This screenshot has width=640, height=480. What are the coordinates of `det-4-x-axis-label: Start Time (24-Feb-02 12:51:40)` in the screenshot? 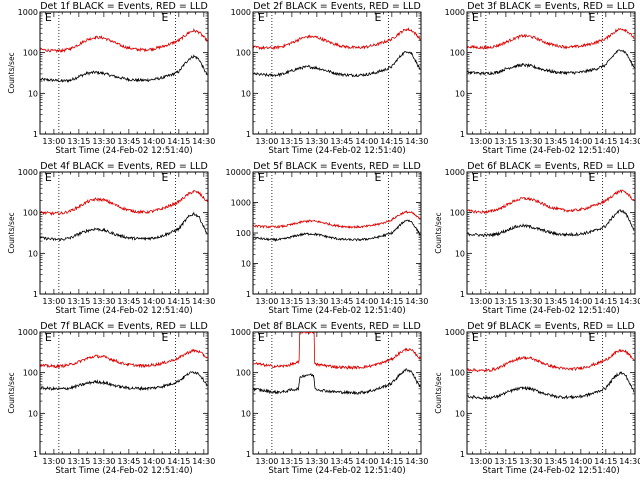 It's located at (123, 311).